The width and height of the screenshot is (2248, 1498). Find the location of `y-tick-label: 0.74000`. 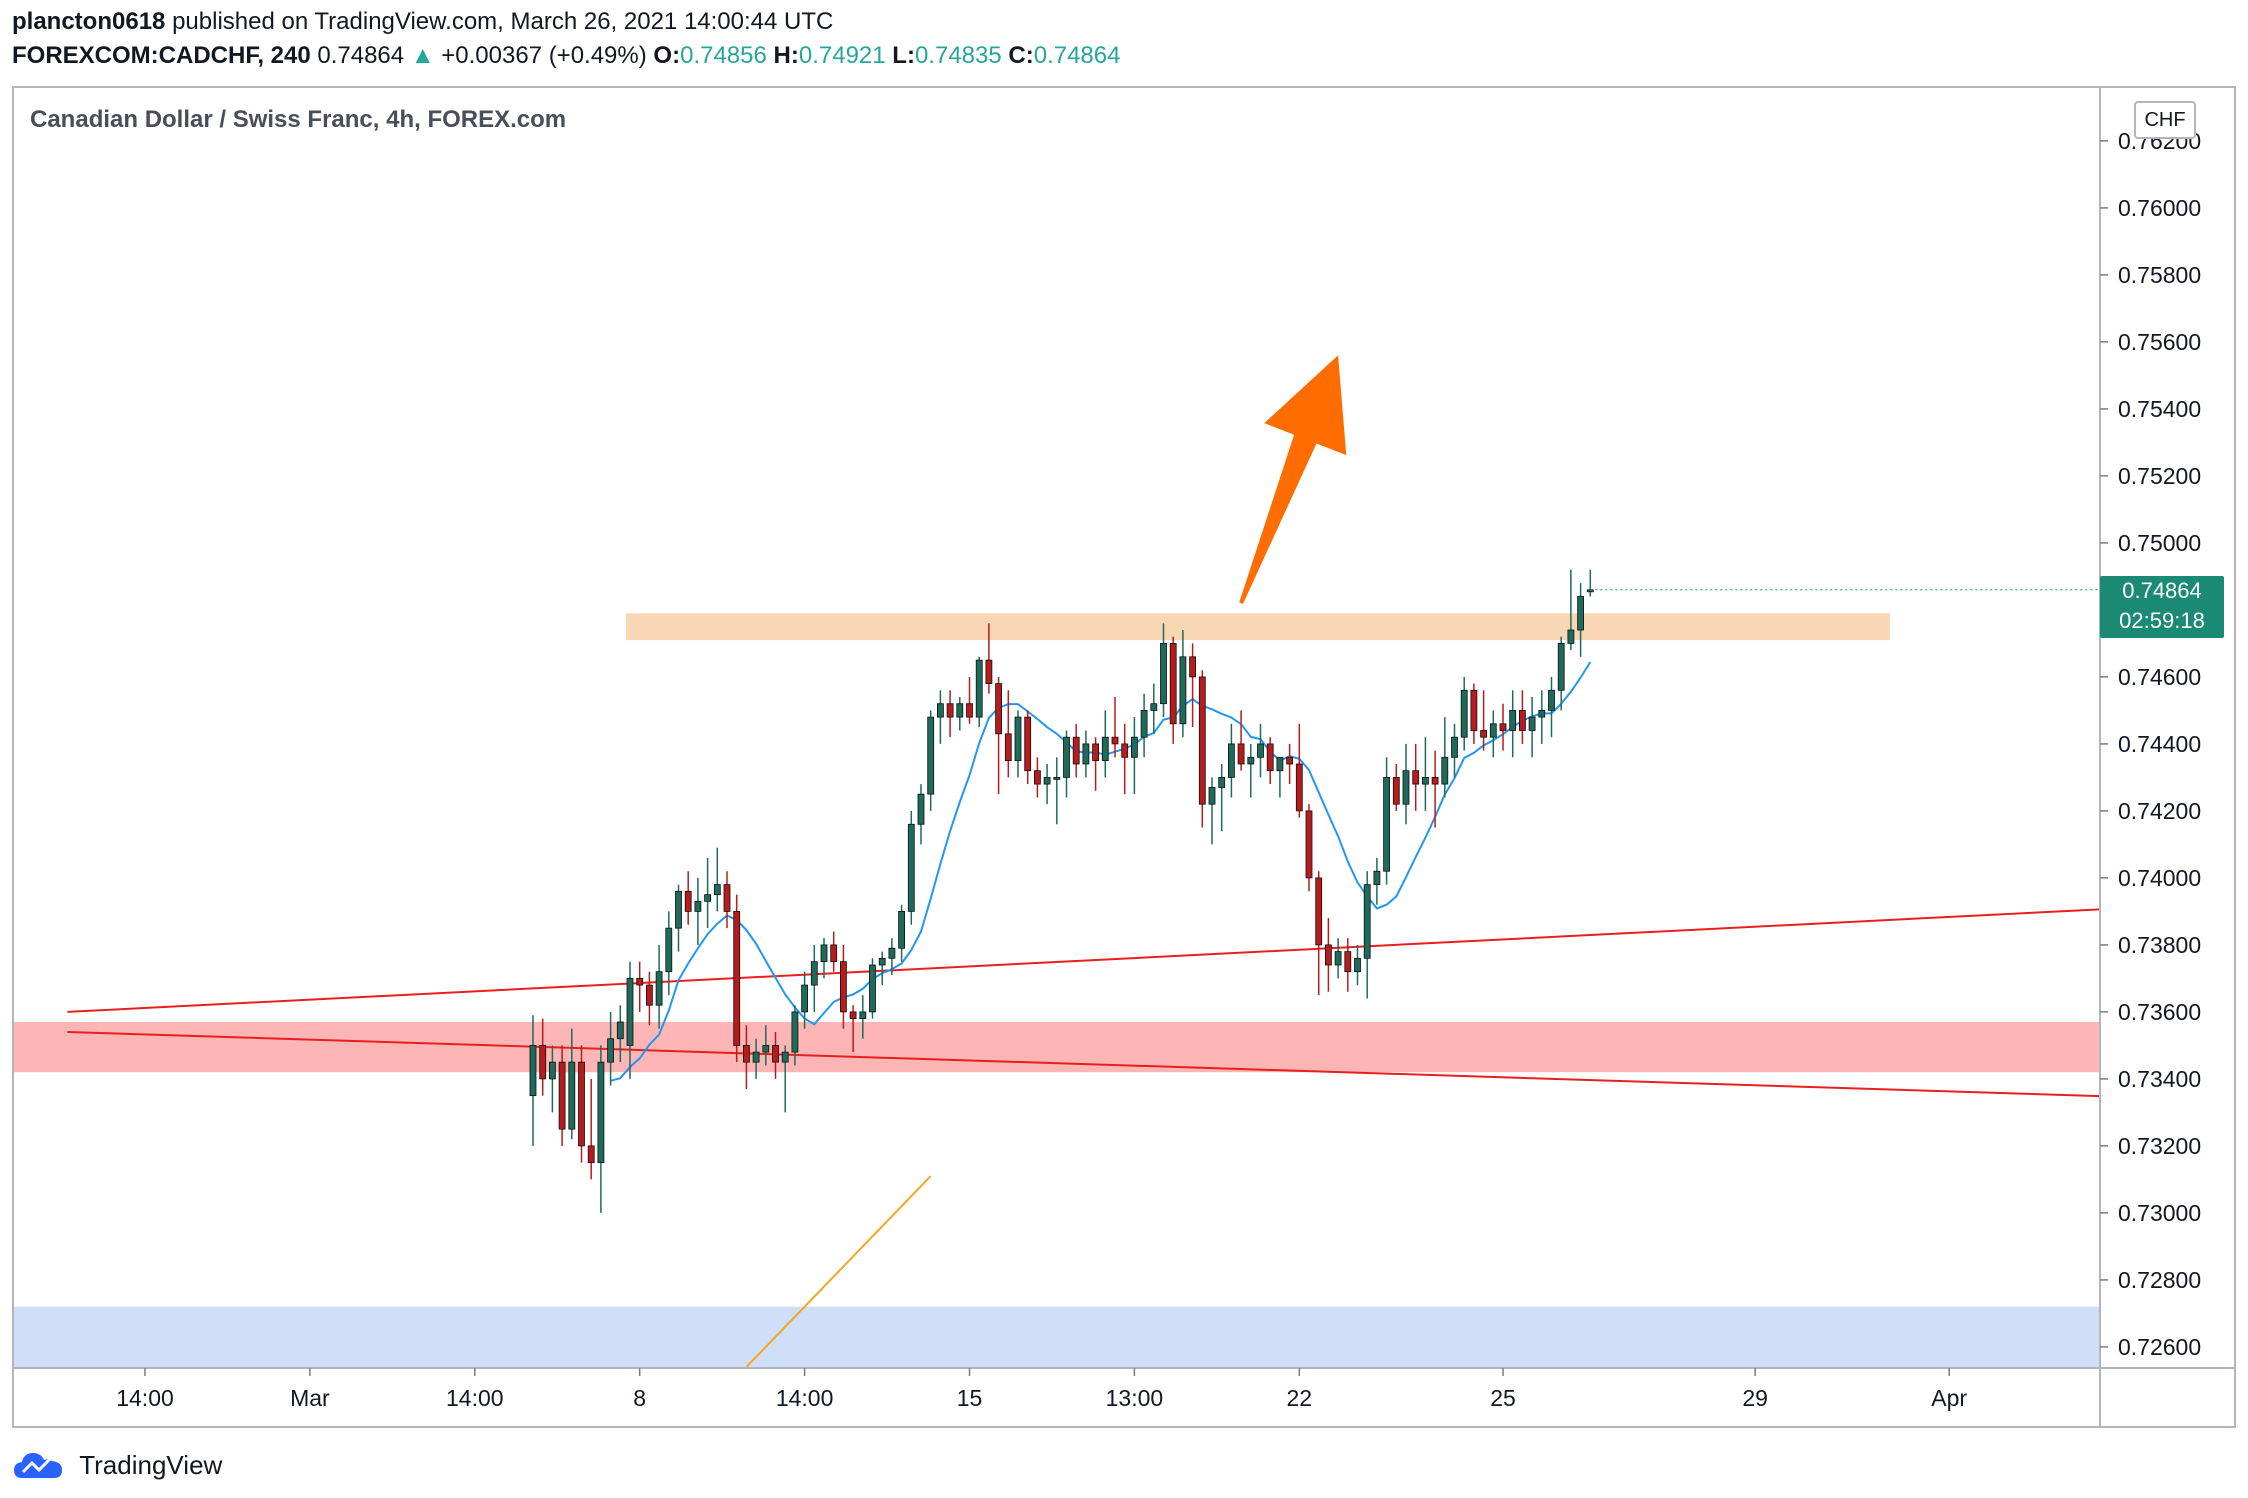

y-tick-label: 0.74000 is located at coordinates (2159, 878).